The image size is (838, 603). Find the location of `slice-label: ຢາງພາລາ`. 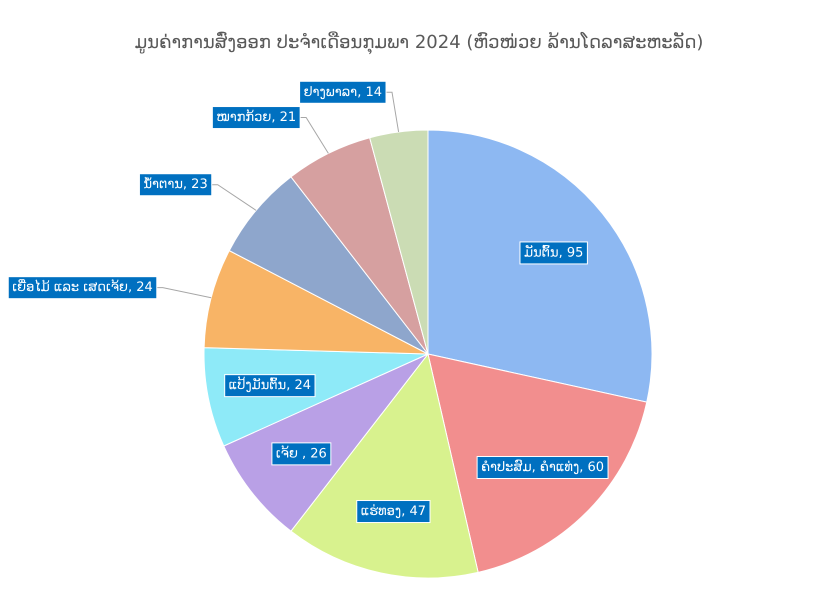

slice-label: ຢາງພາລາ is located at coordinates (331, 92).